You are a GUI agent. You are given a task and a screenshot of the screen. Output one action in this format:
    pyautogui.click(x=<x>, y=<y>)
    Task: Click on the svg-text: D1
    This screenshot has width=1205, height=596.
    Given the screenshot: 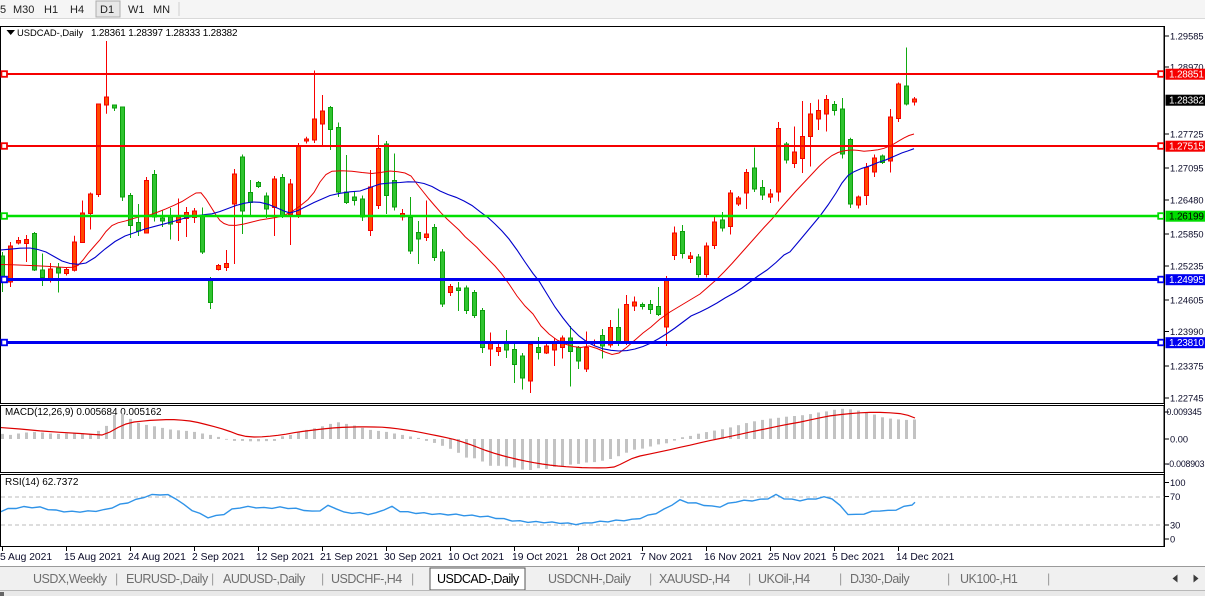 What is the action you would take?
    pyautogui.click(x=107, y=10)
    